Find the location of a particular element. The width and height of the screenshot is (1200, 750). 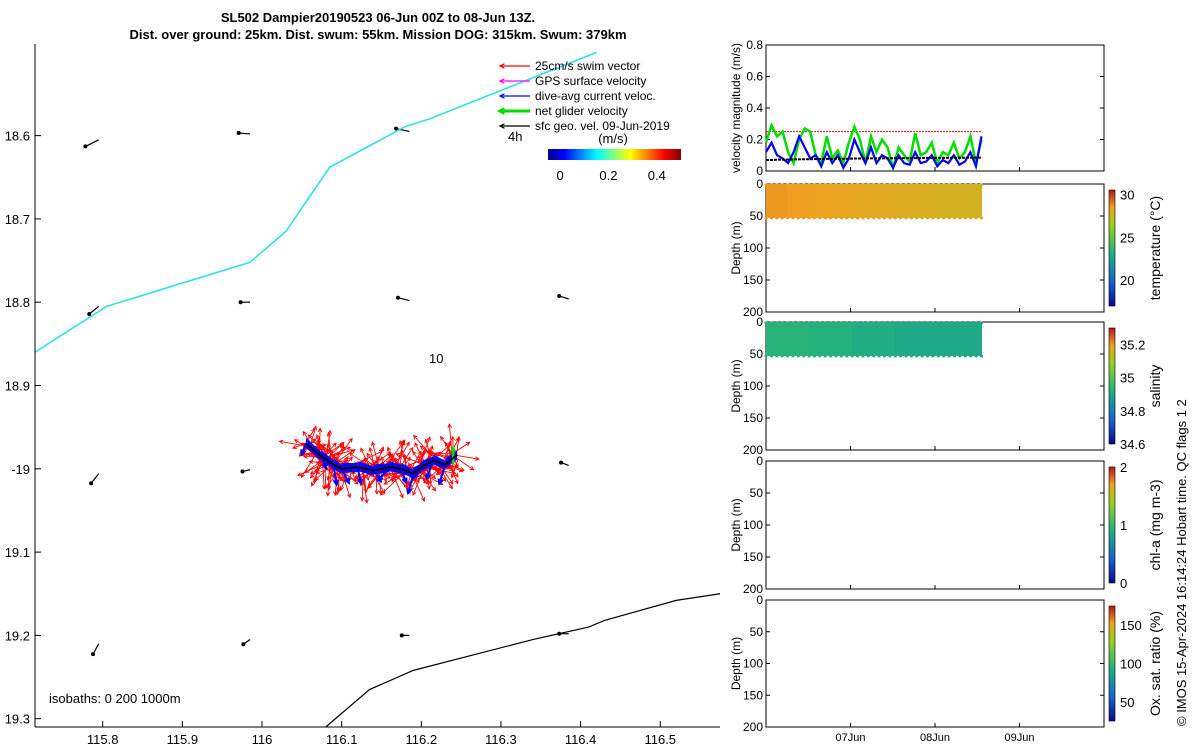

colorbar-label: salinity is located at coordinates (1155, 386).